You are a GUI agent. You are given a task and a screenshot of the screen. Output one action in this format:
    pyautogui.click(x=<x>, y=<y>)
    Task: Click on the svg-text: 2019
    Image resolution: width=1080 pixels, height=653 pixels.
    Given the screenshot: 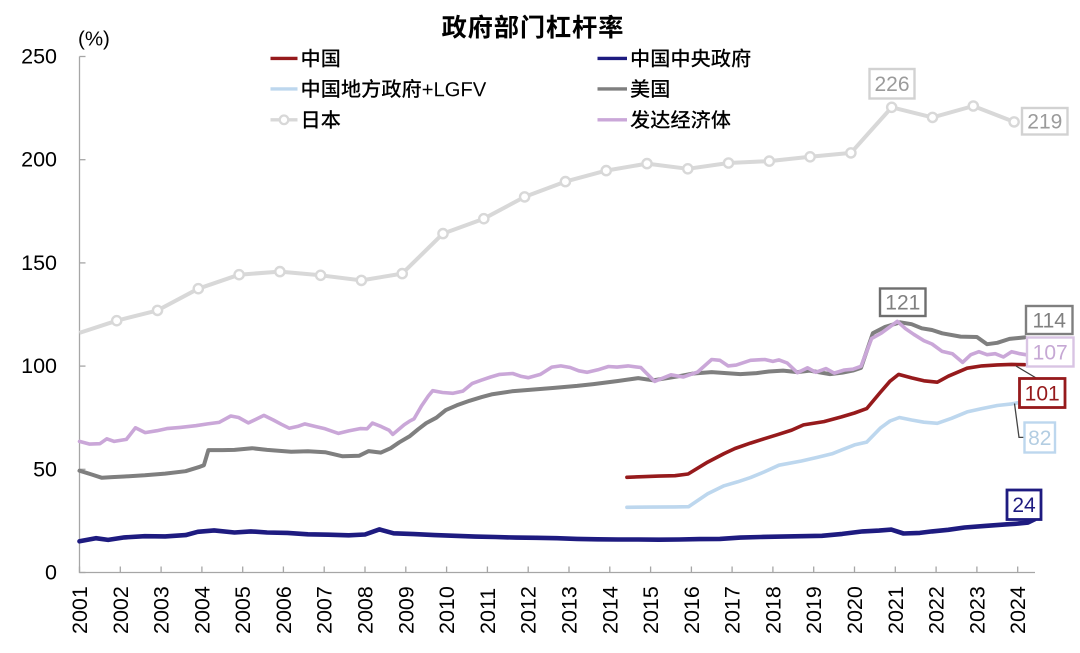 What is the action you would take?
    pyautogui.click(x=814, y=610)
    